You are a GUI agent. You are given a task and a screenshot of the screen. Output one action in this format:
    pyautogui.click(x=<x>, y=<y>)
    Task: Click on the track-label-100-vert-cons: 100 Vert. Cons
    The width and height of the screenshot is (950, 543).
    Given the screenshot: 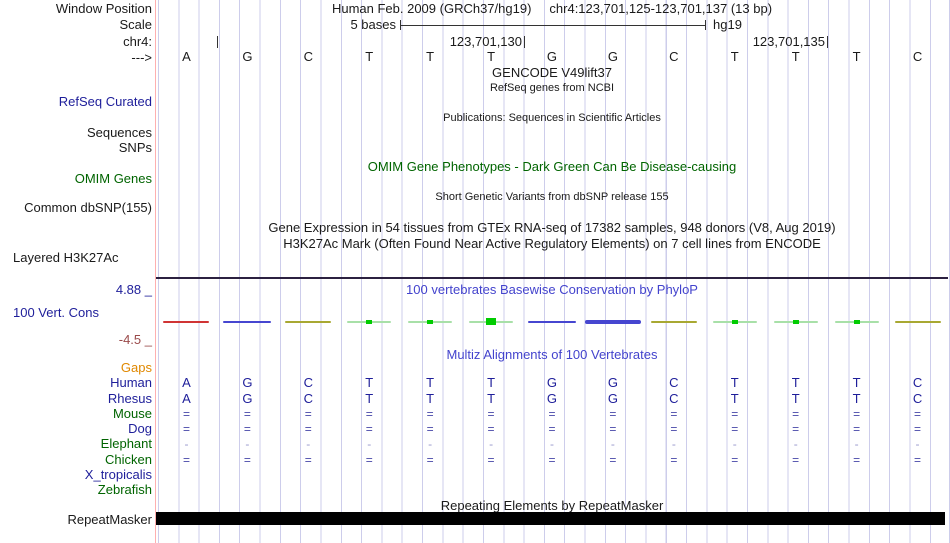 What is the action you would take?
    pyautogui.click(x=56, y=312)
    